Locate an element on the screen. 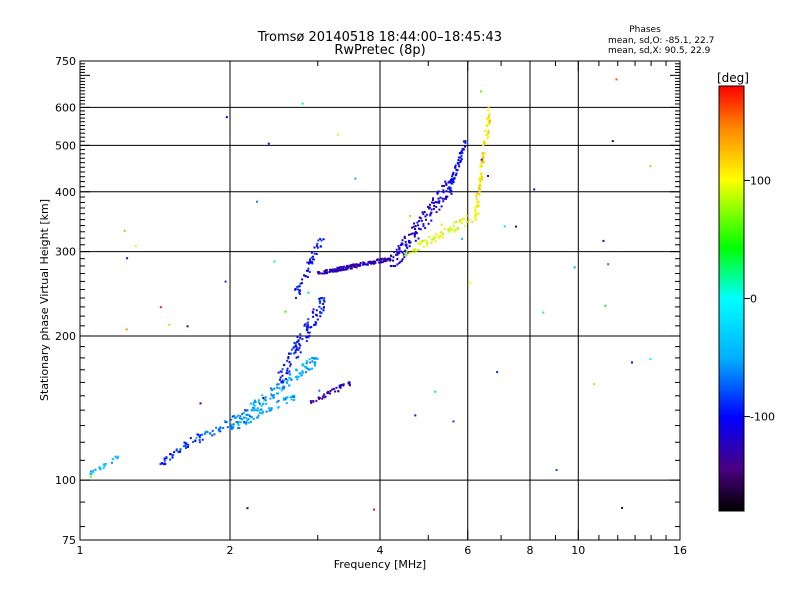  y-tick-label: 750 is located at coordinates (65, 61).